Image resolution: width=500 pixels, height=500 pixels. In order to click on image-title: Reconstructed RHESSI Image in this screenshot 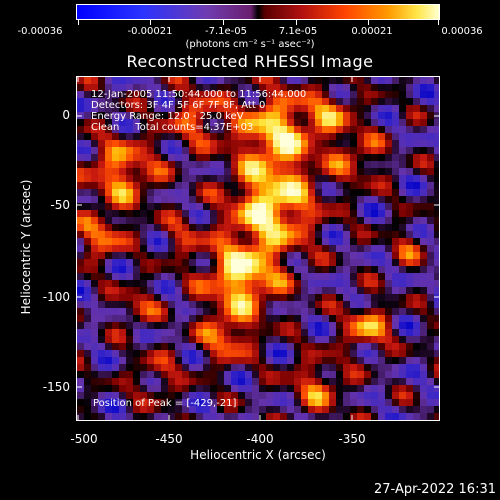, I will do `click(250, 61)`.